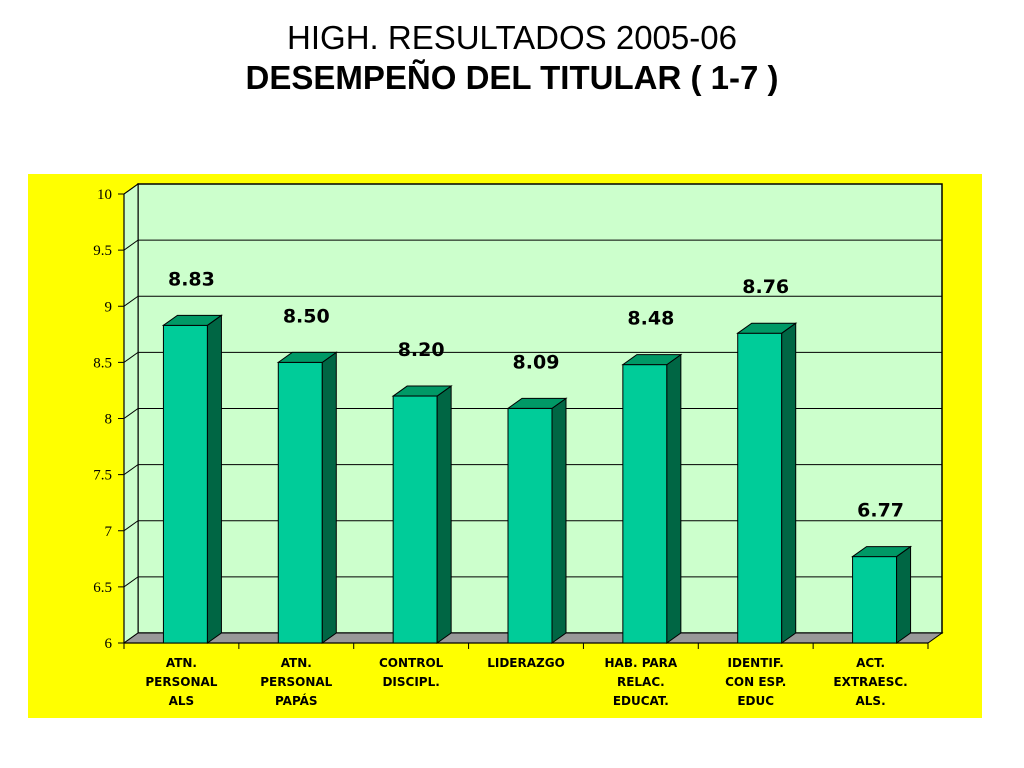  Describe the element at coordinates (109, 420) in the screenshot. I see `y-tick-label: 8` at that location.